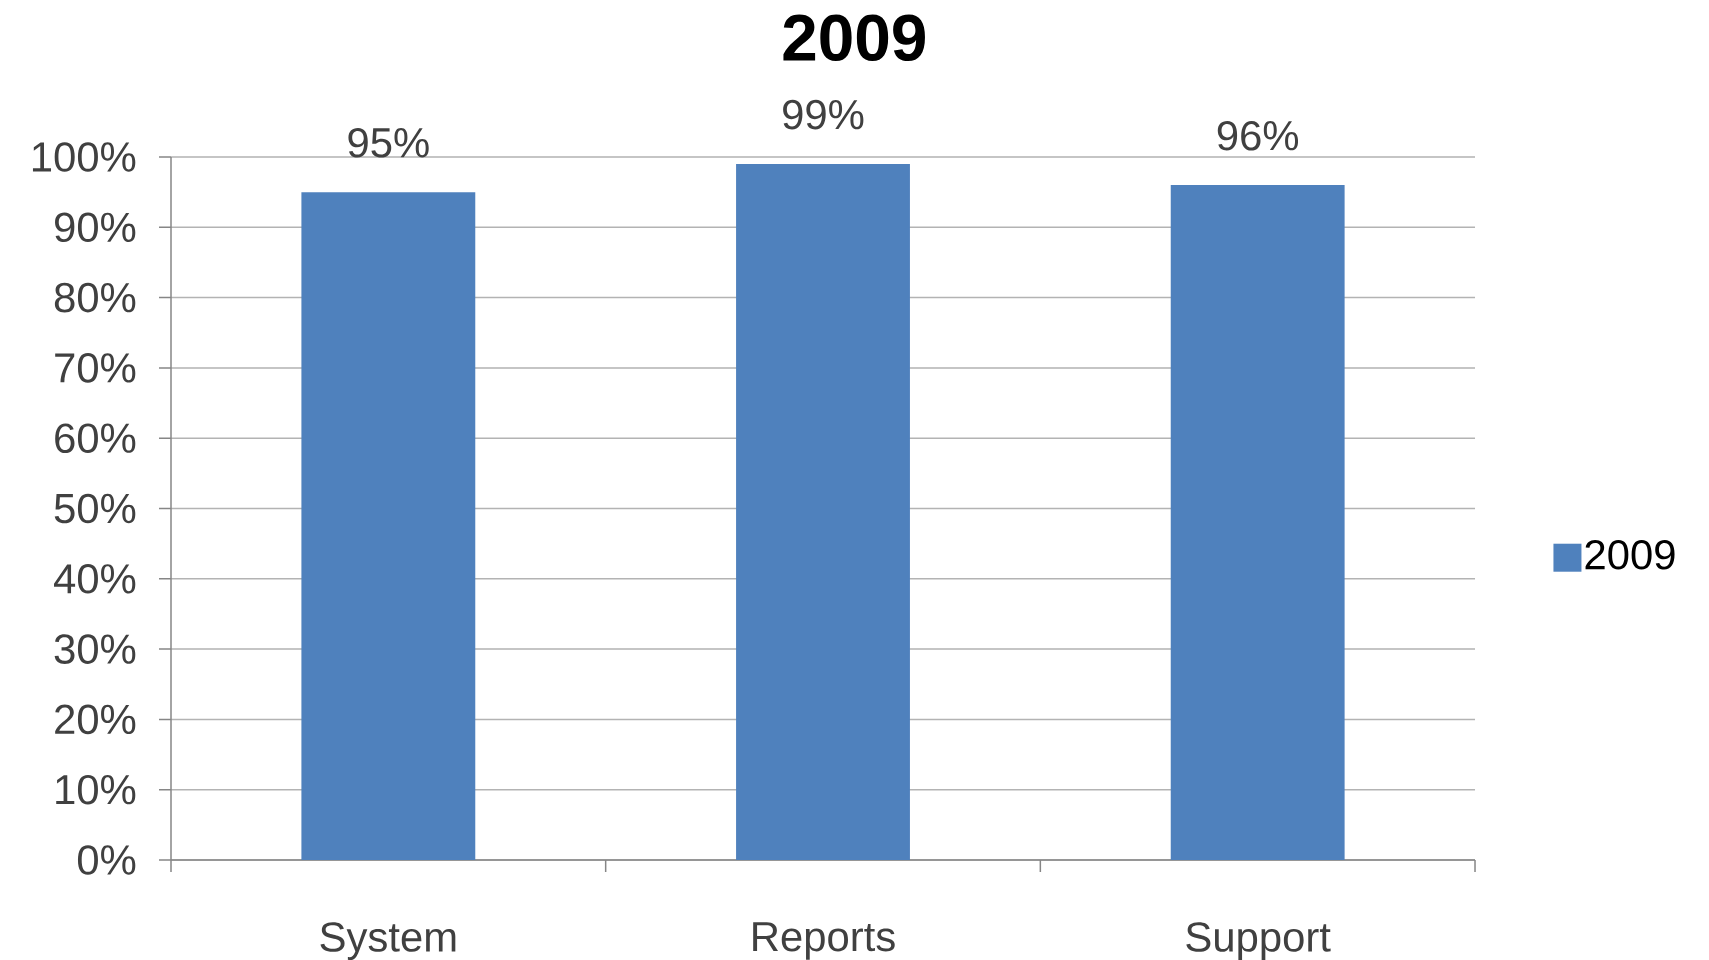 This screenshot has height=960, width=1709. Describe the element at coordinates (96, 789) in the screenshot. I see `y-tick-label: 10%` at that location.